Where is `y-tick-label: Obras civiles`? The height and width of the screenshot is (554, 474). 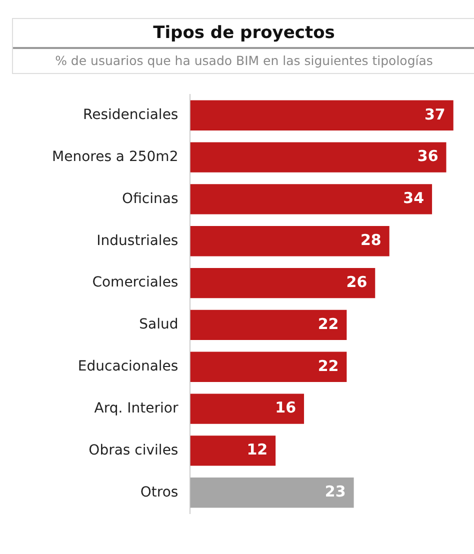 y-tick-label: Obras civiles is located at coordinates (133, 450).